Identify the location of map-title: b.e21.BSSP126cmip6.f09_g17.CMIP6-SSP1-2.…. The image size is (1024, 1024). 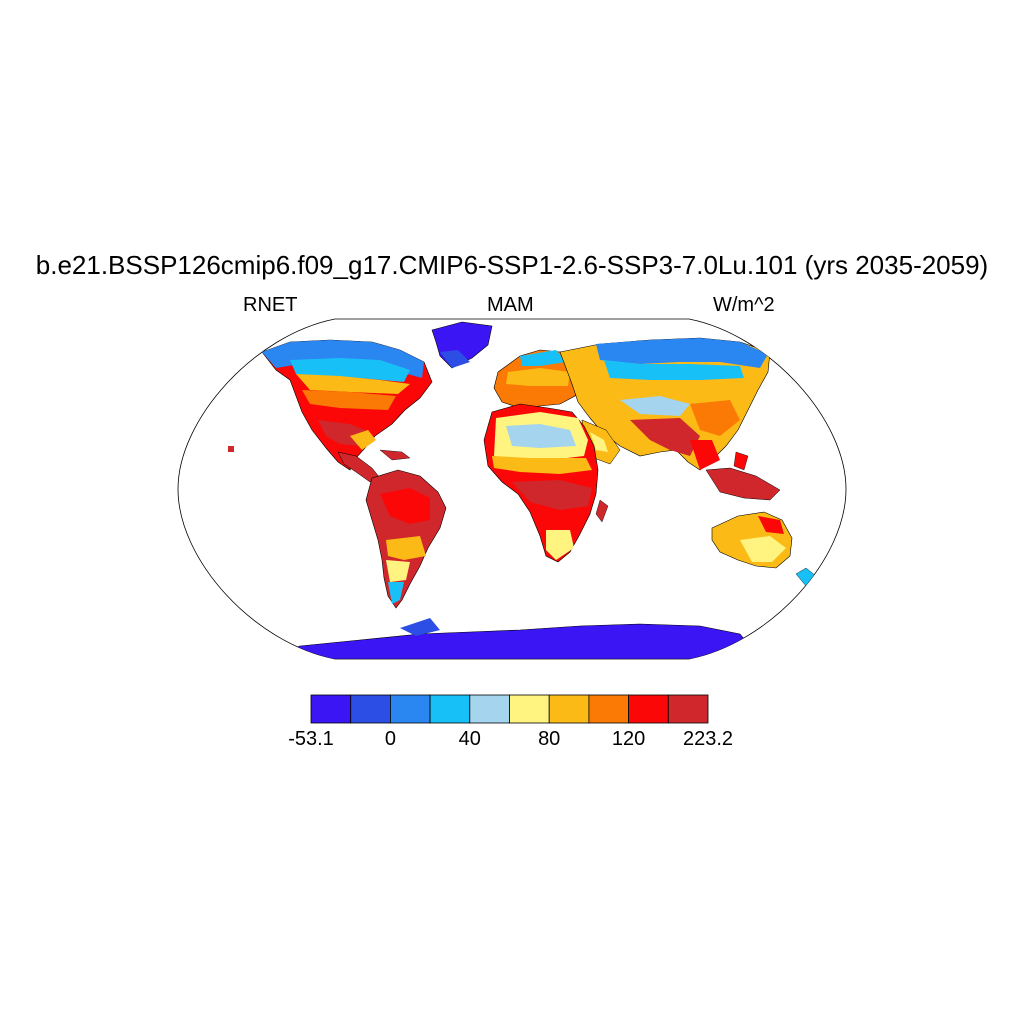
(512, 265).